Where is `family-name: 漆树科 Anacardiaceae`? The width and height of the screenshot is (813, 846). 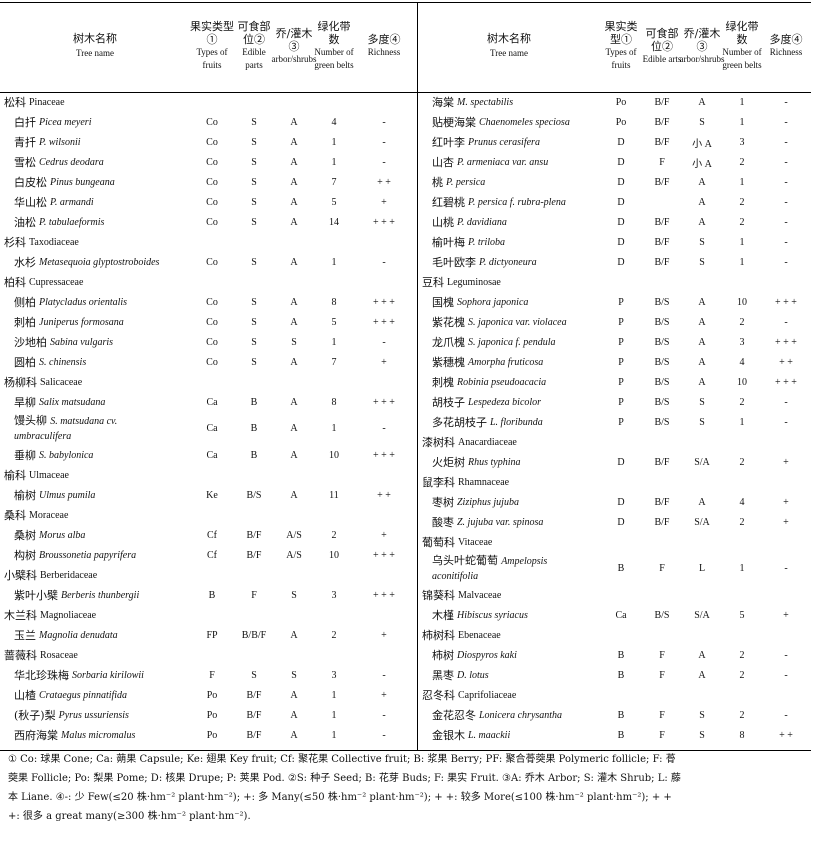
family-name: 漆树科 Anacardiaceae is located at coordinates (469, 442).